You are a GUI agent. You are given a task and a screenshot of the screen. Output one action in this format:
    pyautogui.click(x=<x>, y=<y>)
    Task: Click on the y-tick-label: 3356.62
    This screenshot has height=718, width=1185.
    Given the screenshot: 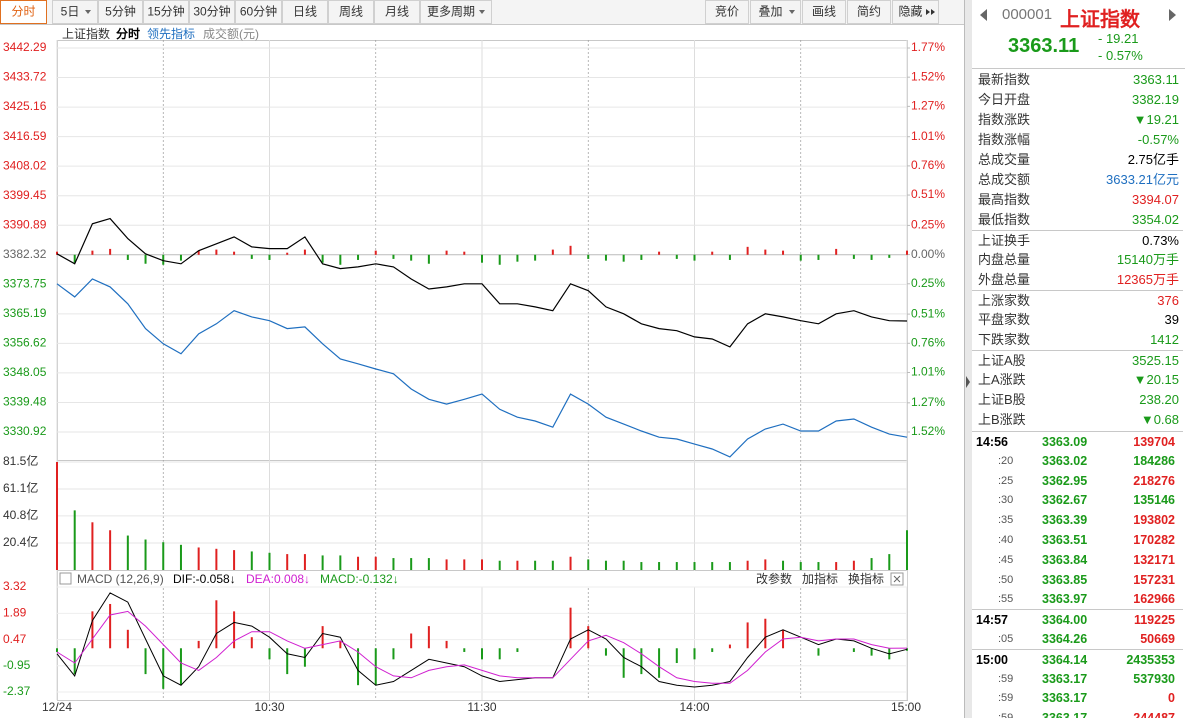 What is the action you would take?
    pyautogui.click(x=25, y=343)
    